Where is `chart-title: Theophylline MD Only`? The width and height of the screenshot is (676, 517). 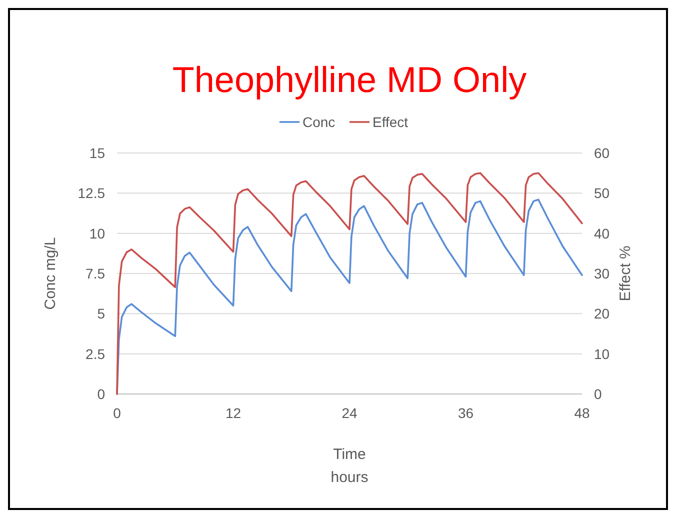 chart-title: Theophylline MD Only is located at coordinates (349, 79).